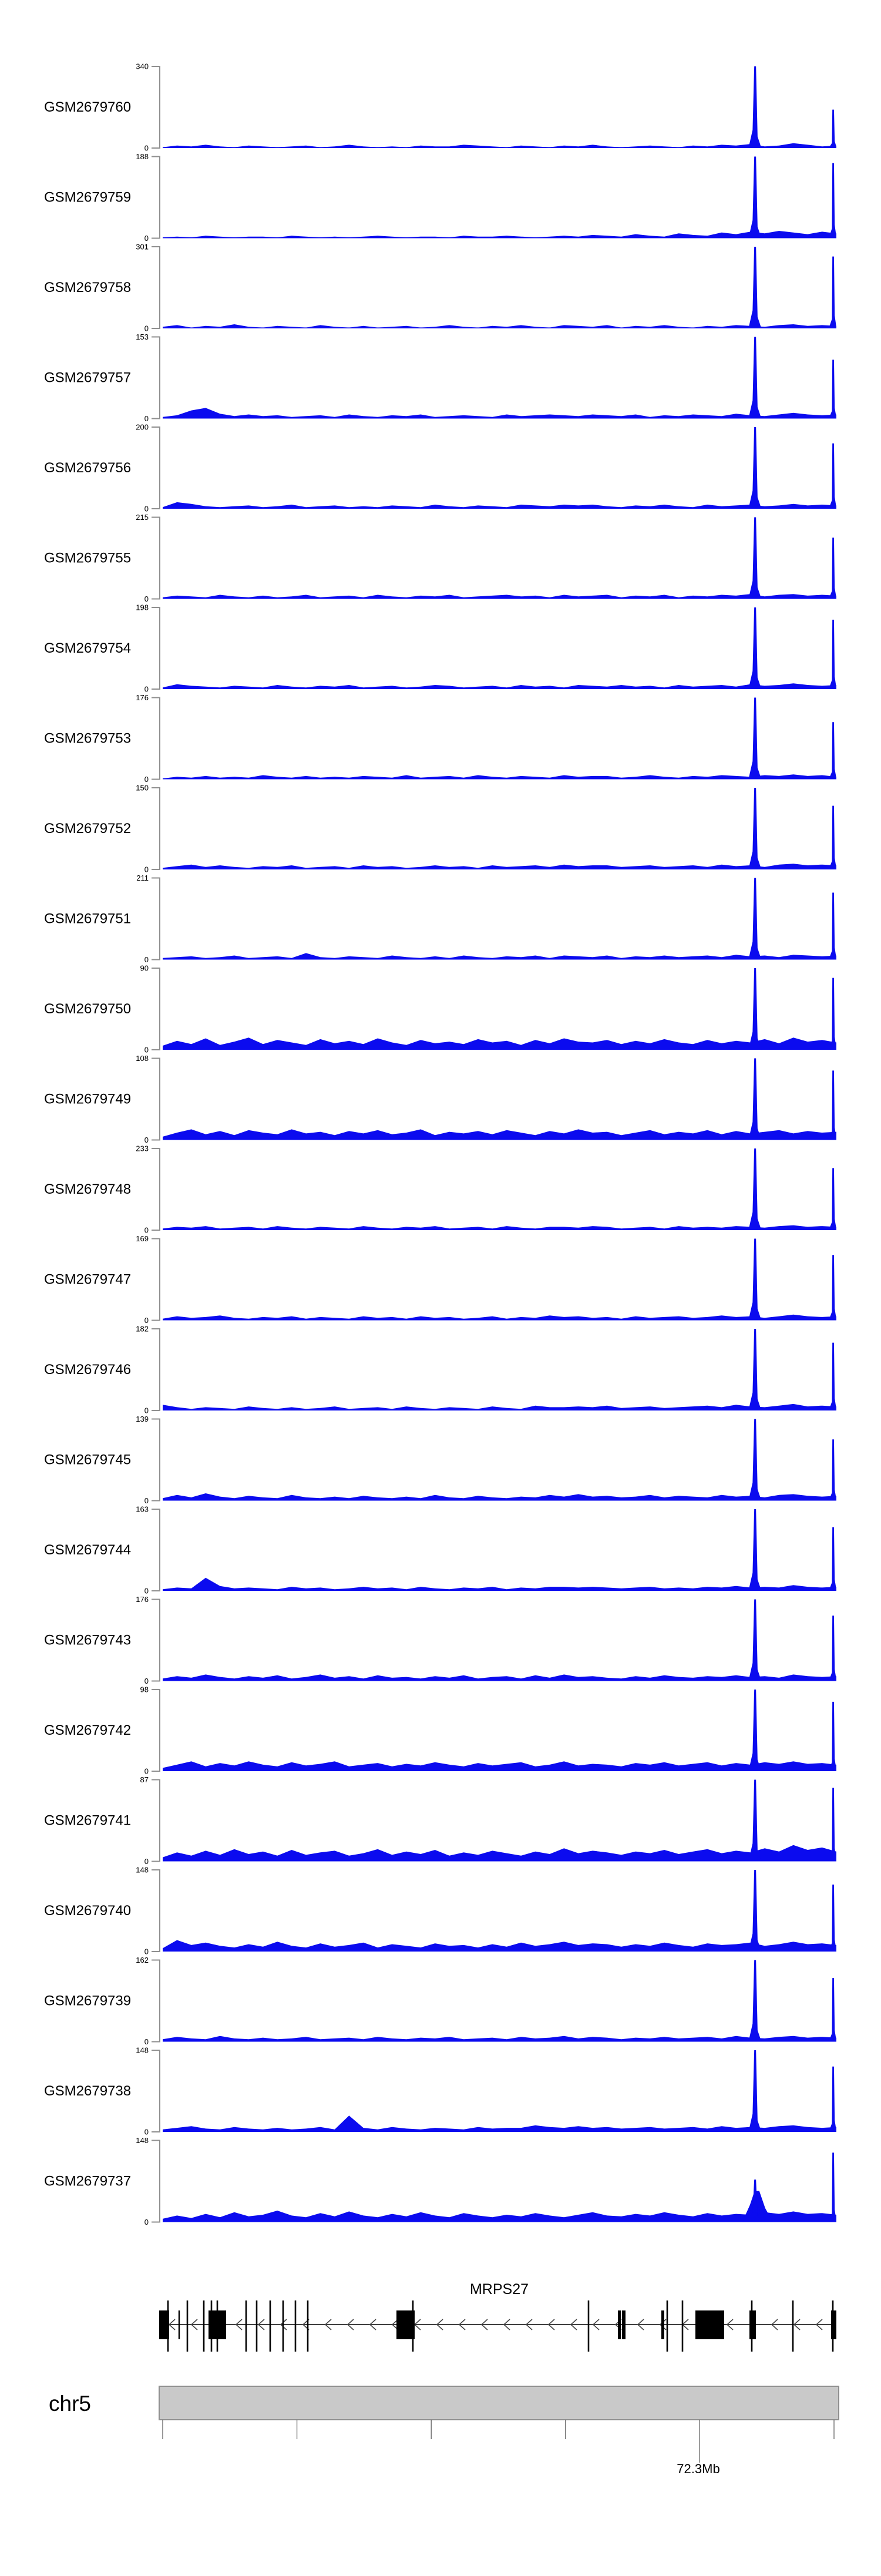 The width and height of the screenshot is (881, 2576). I want to click on signal-track: 340 0 GSM2679760, so click(440, 107).